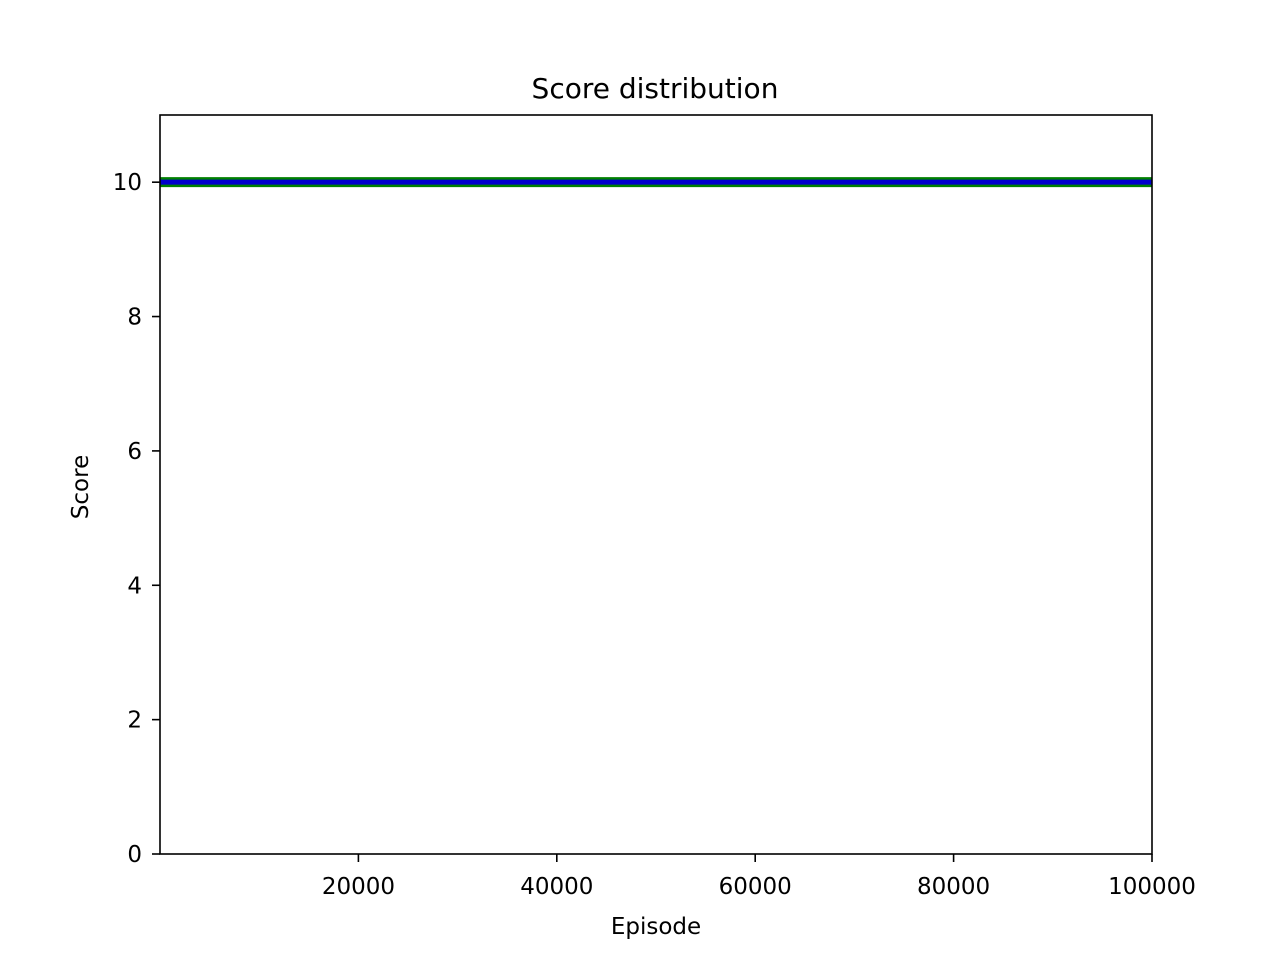  I want to click on x-tick-label: 40000, so click(556, 887).